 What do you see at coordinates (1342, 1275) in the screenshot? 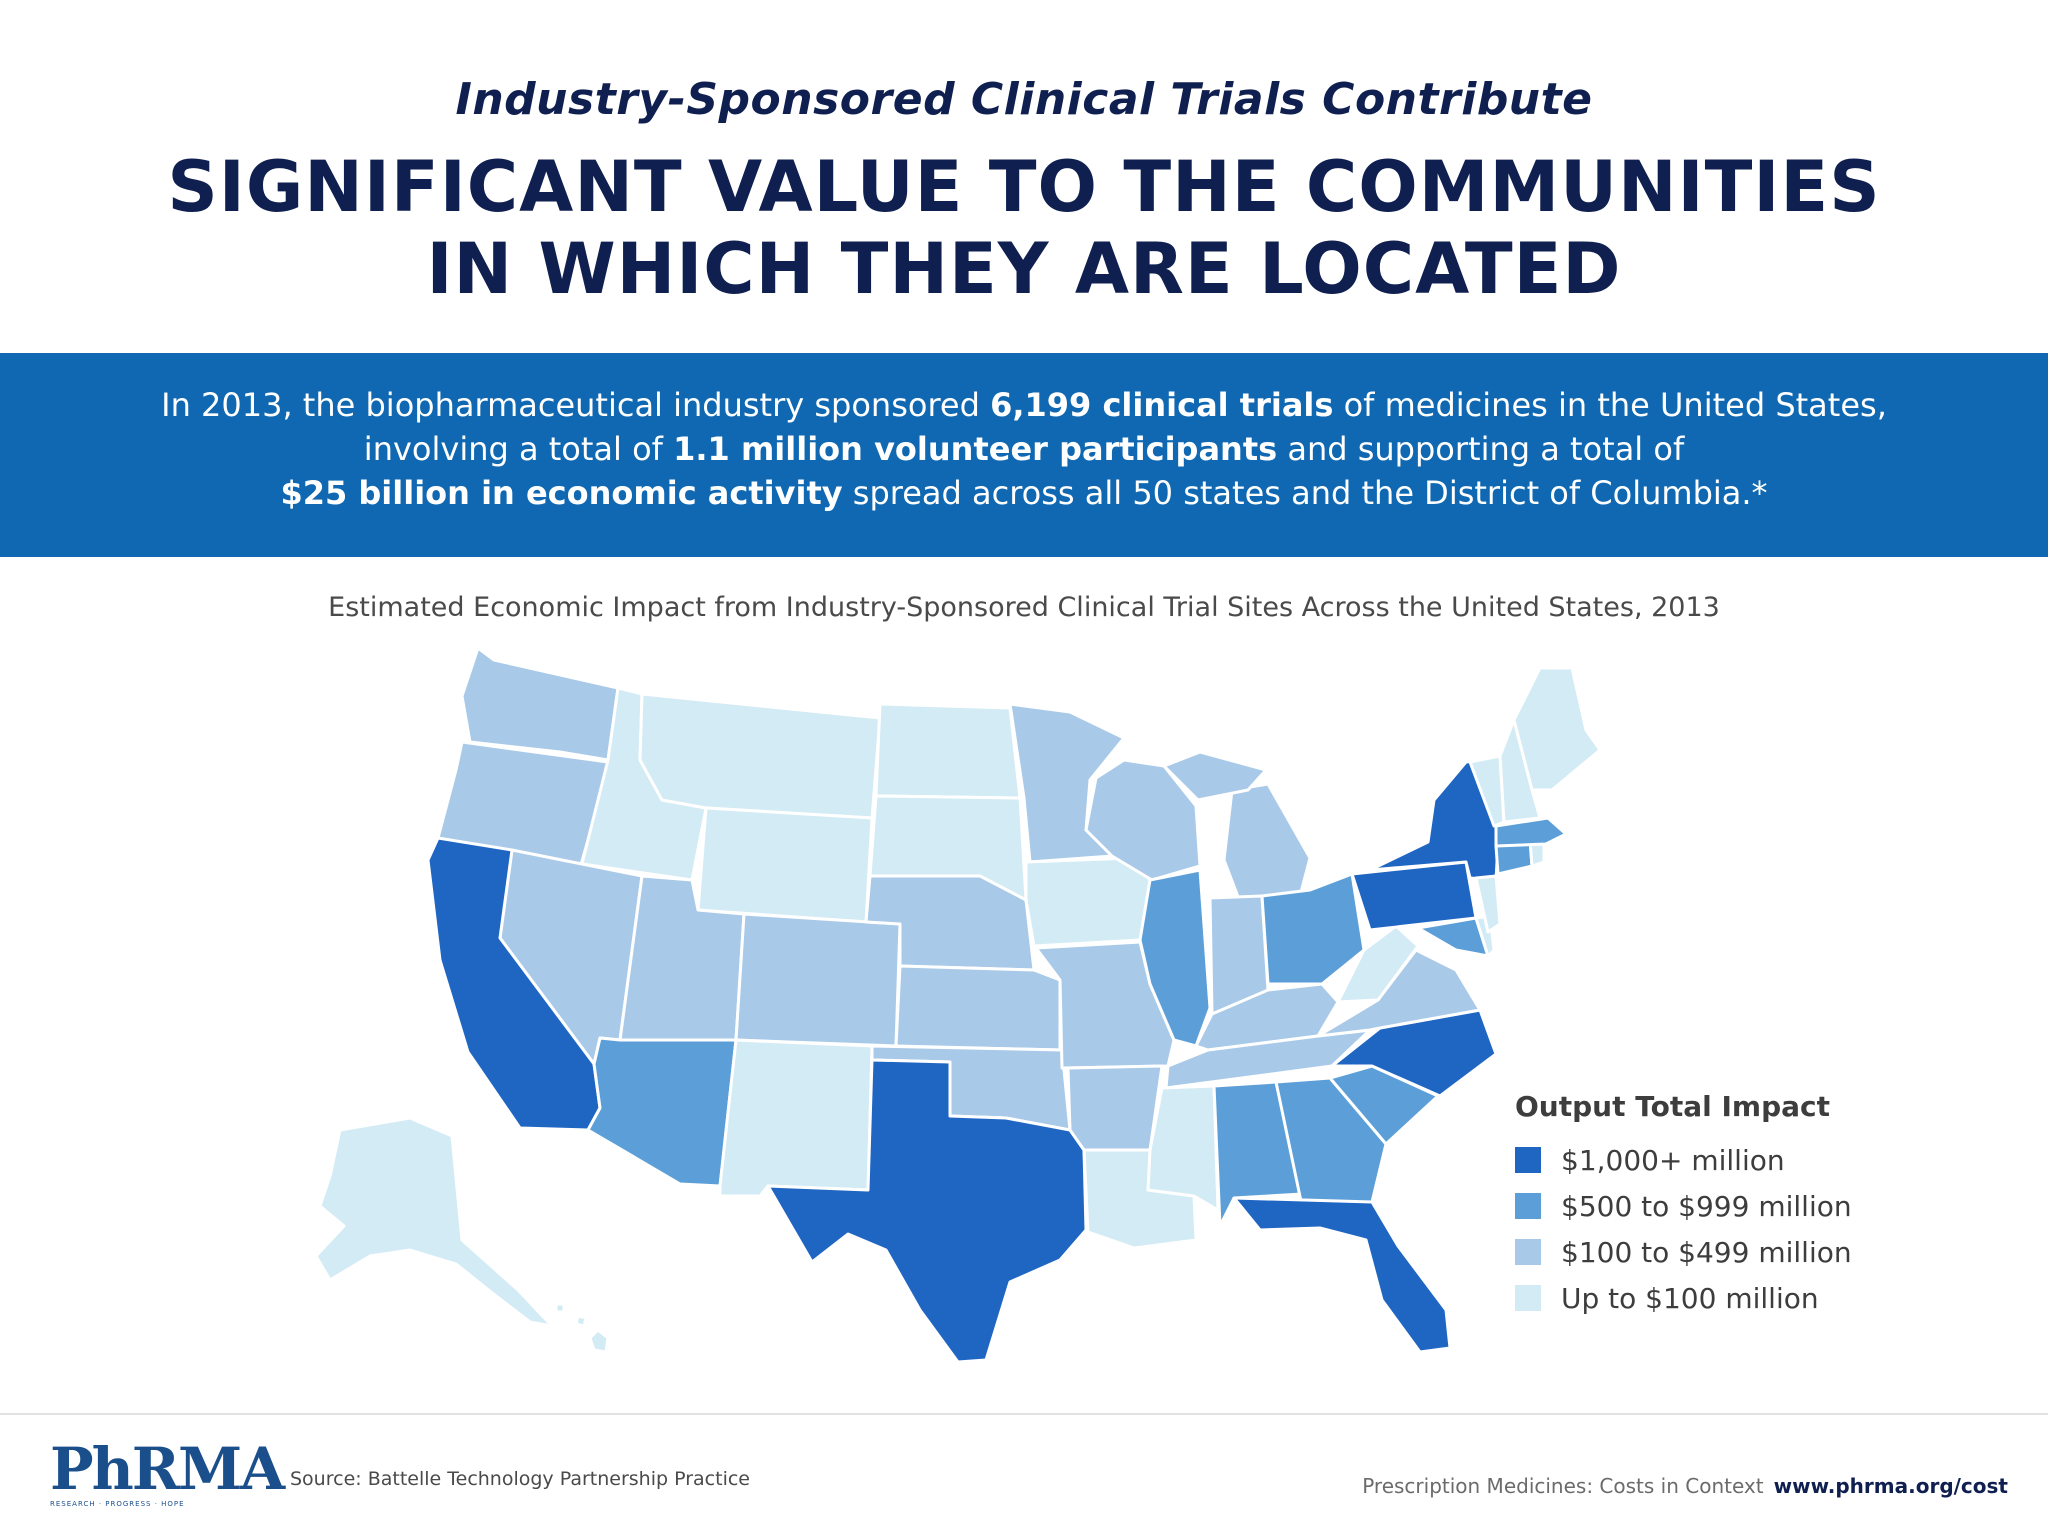
I see `state-florida` at bounding box center [1342, 1275].